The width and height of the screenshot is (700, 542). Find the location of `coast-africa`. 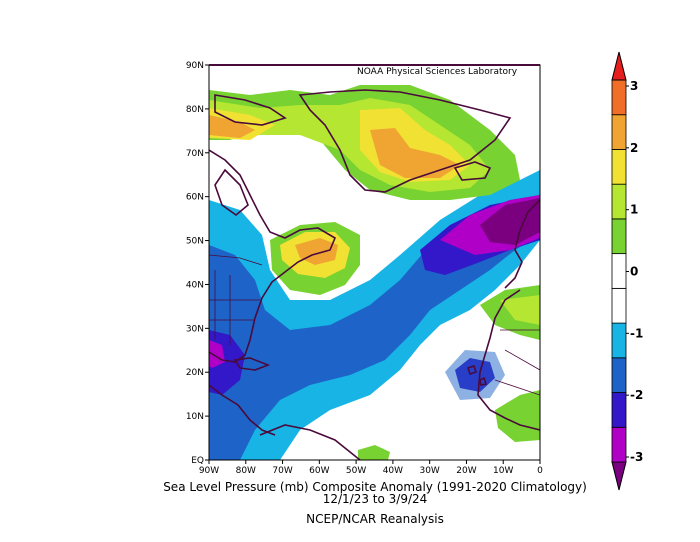

coast-africa is located at coordinates (508, 360).